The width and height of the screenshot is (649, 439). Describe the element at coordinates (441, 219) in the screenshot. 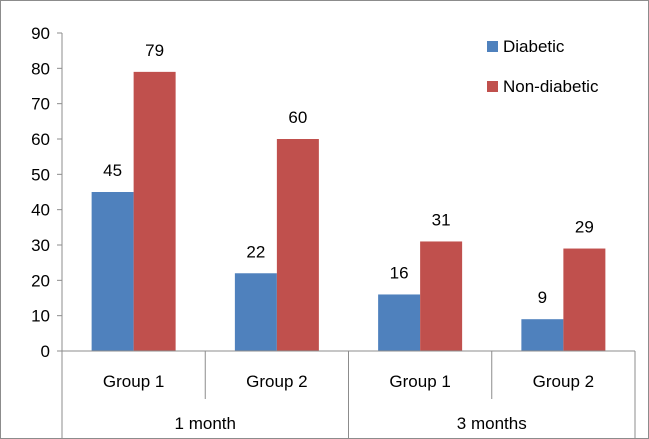

I see `data-label: 31` at that location.